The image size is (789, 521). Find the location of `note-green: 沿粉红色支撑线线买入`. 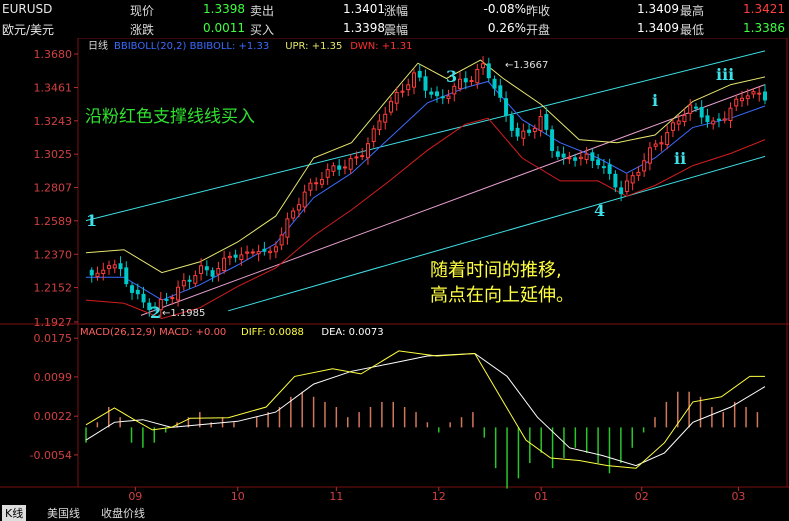

note-green: 沿粉红色支撑线线买入 is located at coordinates (170, 117).